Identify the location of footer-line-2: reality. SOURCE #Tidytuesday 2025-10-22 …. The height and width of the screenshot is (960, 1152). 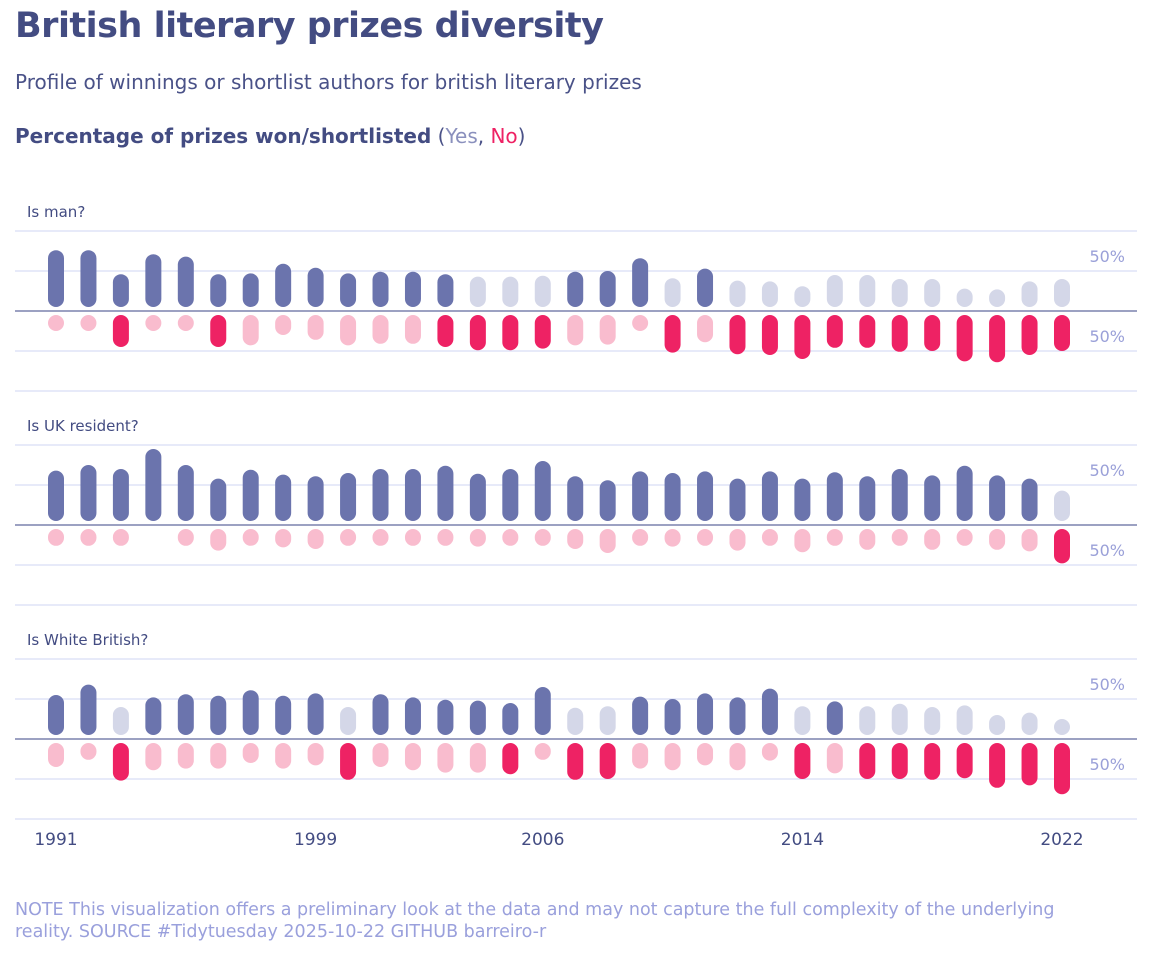
(281, 932).